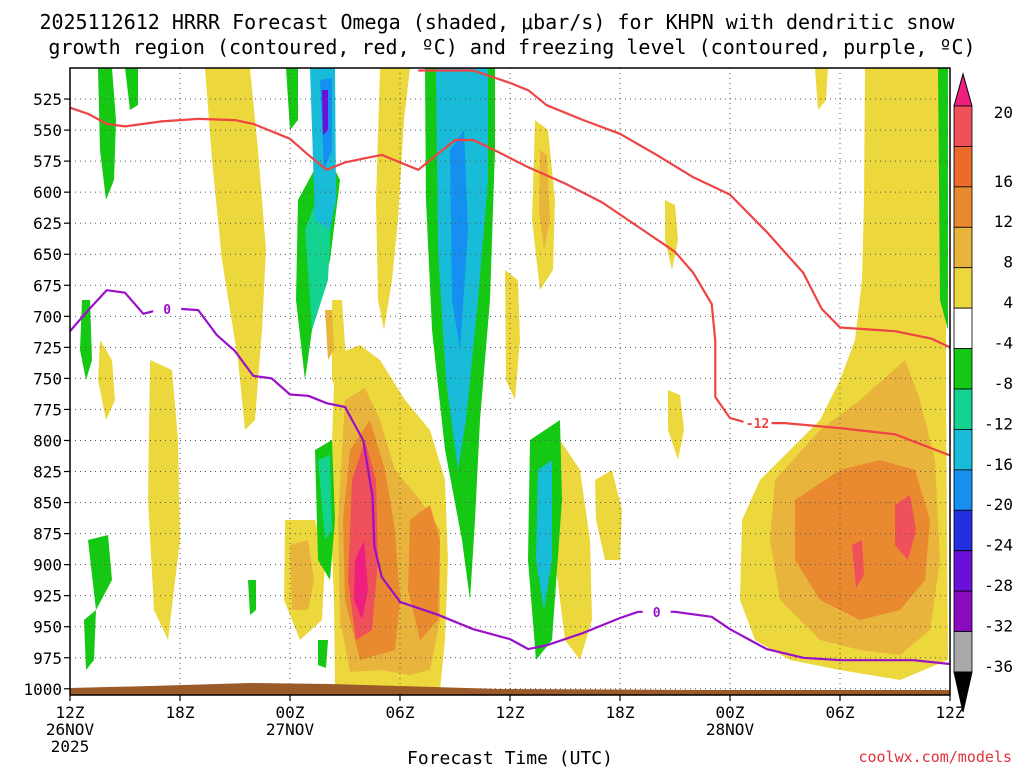  Describe the element at coordinates (47, 161) in the screenshot. I see `y-tick-label: 575` at that location.